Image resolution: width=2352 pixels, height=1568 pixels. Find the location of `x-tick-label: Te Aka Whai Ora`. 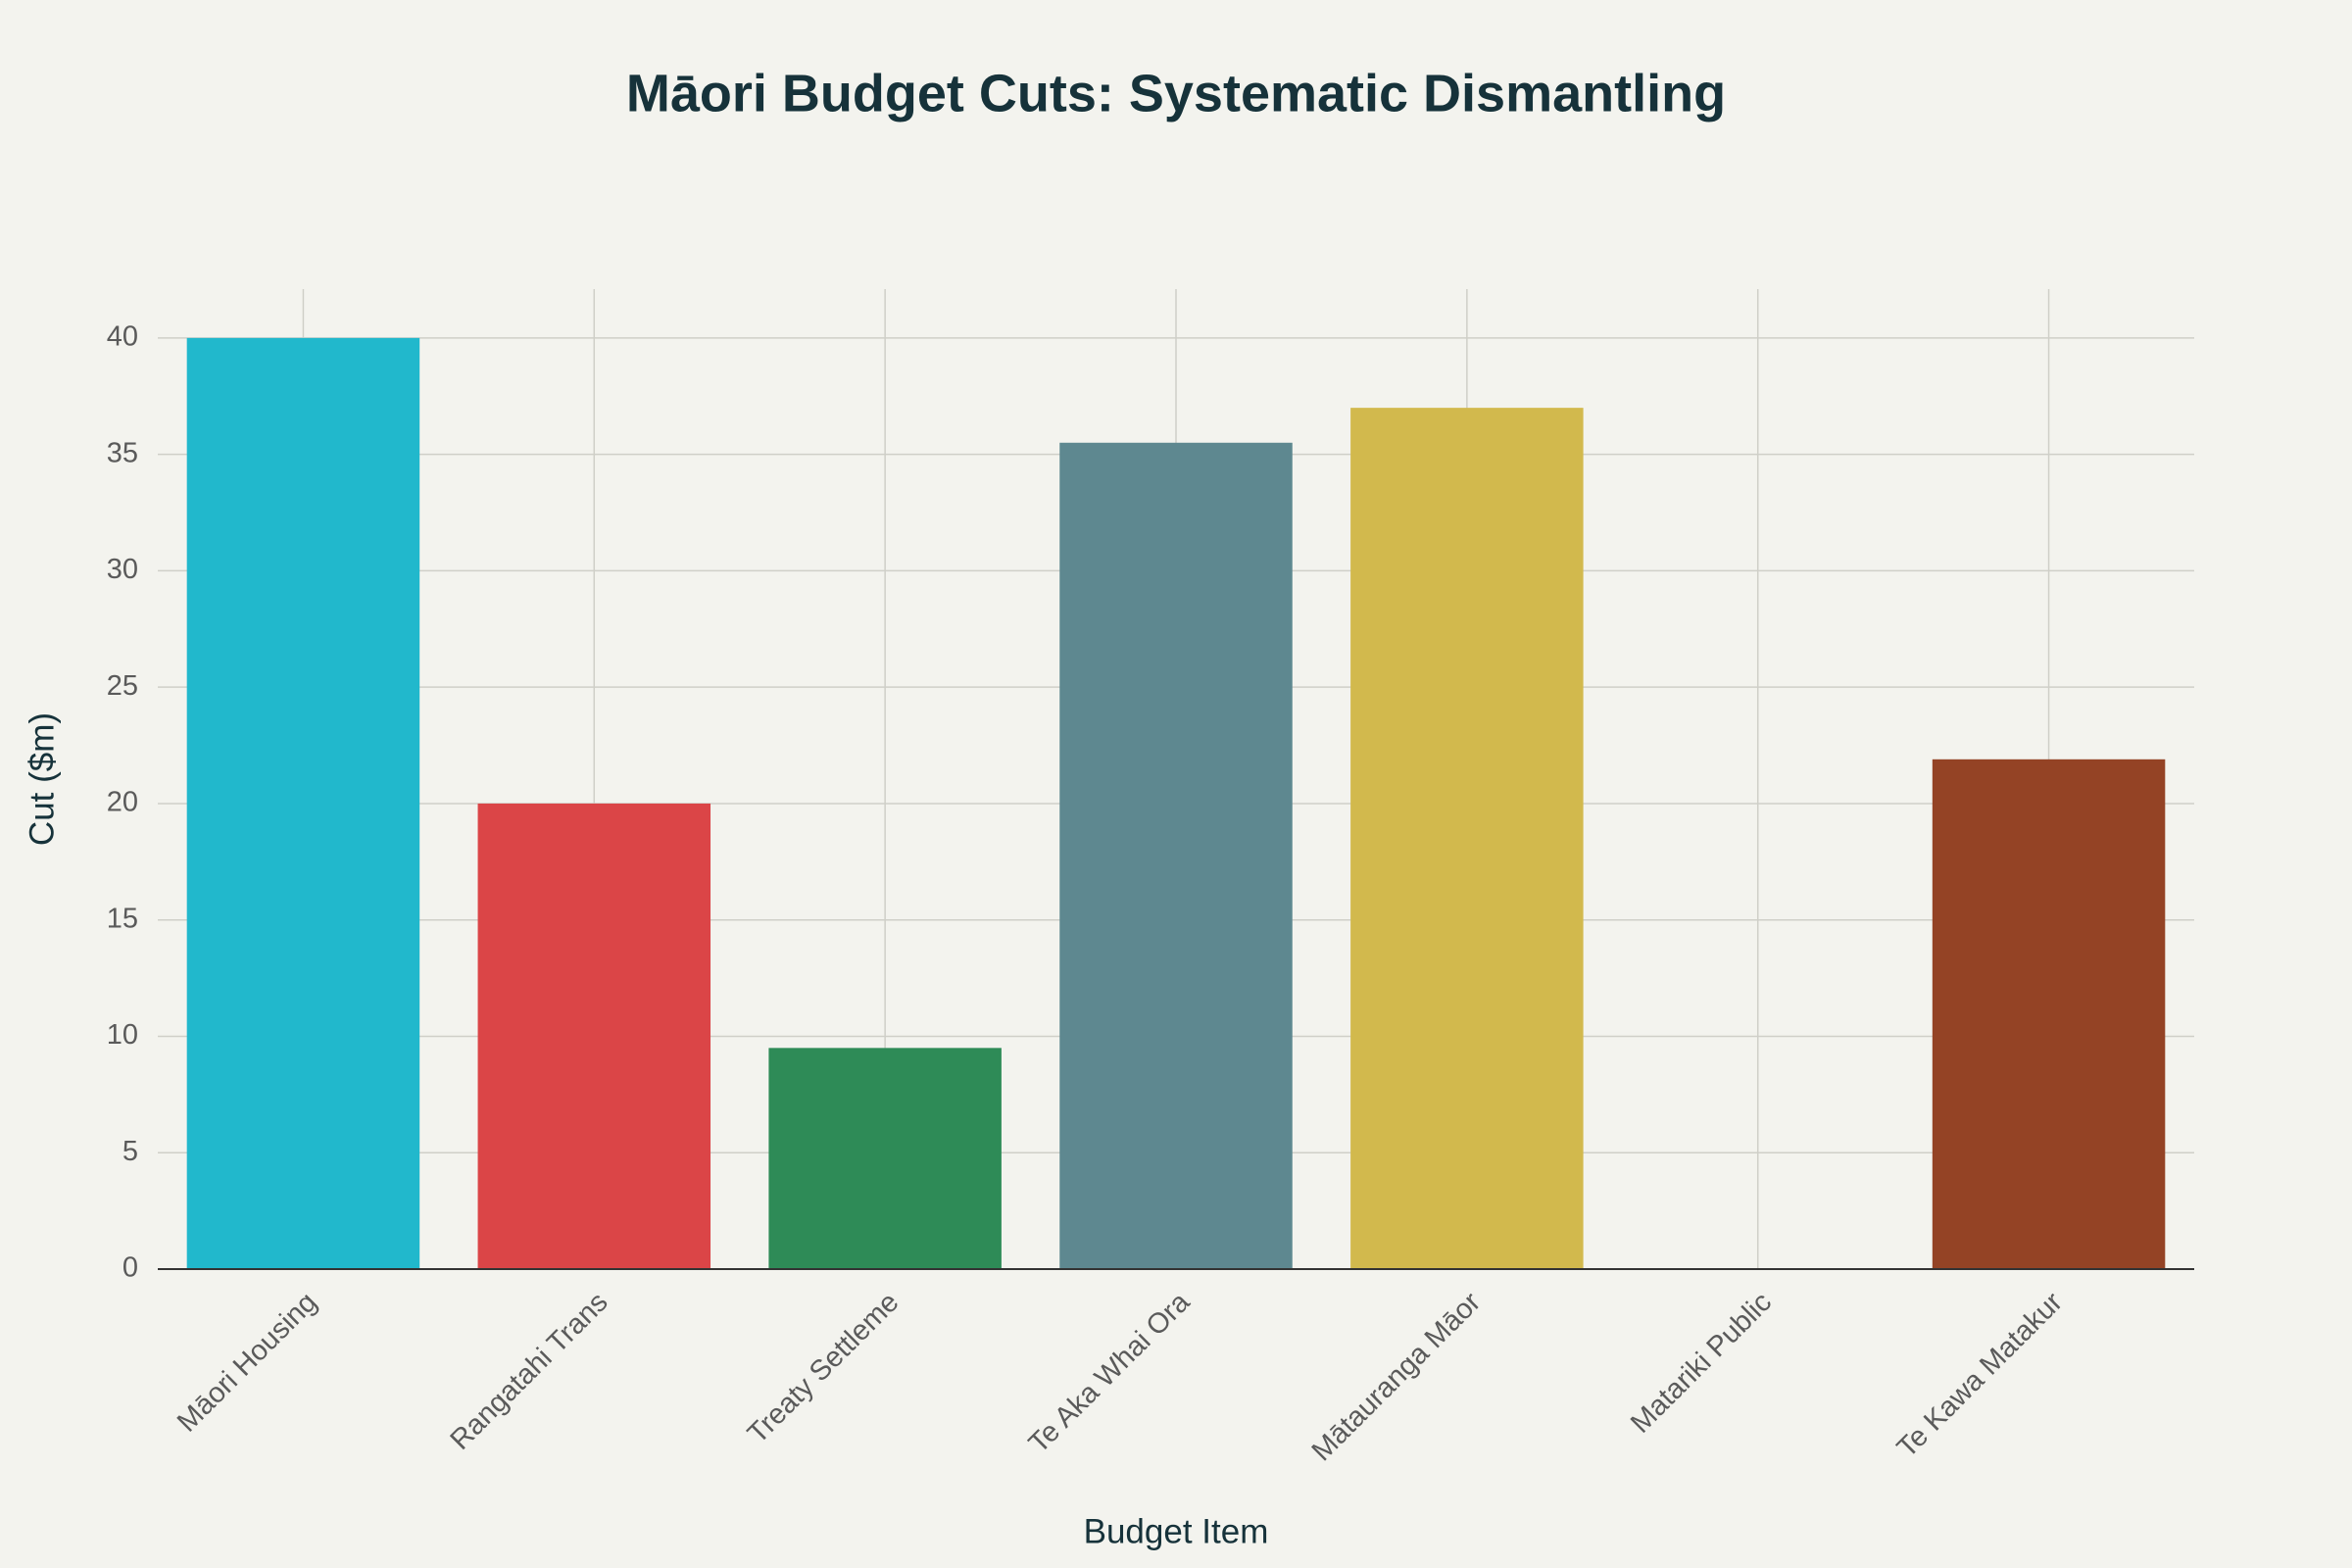

x-tick-label: Te Aka Whai Ora is located at coordinates (1110, 1372).